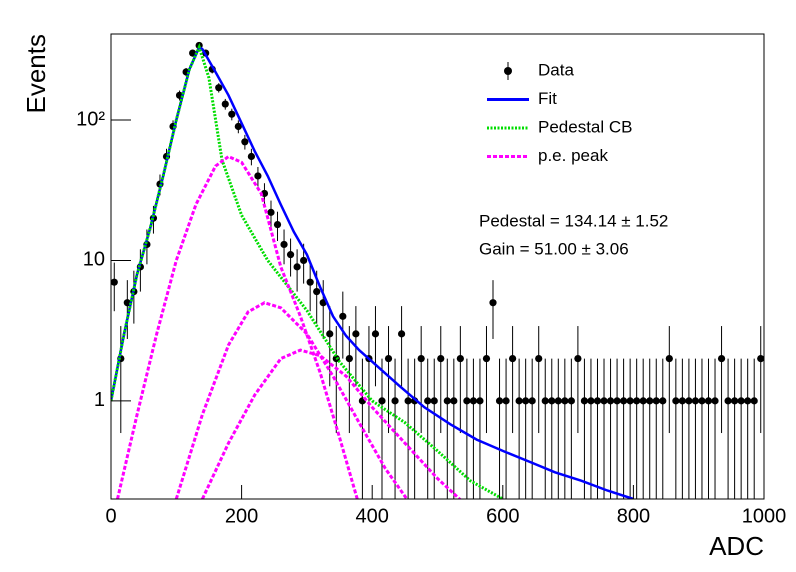 The height and width of the screenshot is (572, 796). What do you see at coordinates (94, 260) in the screenshot?
I see `y-tick-label: 10` at bounding box center [94, 260].